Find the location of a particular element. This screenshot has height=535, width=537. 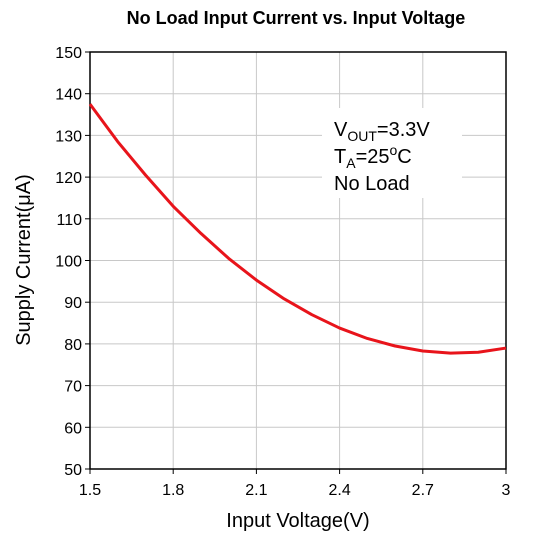

chart-title: No Load Input Current vs. Input Voltage is located at coordinates (296, 18).